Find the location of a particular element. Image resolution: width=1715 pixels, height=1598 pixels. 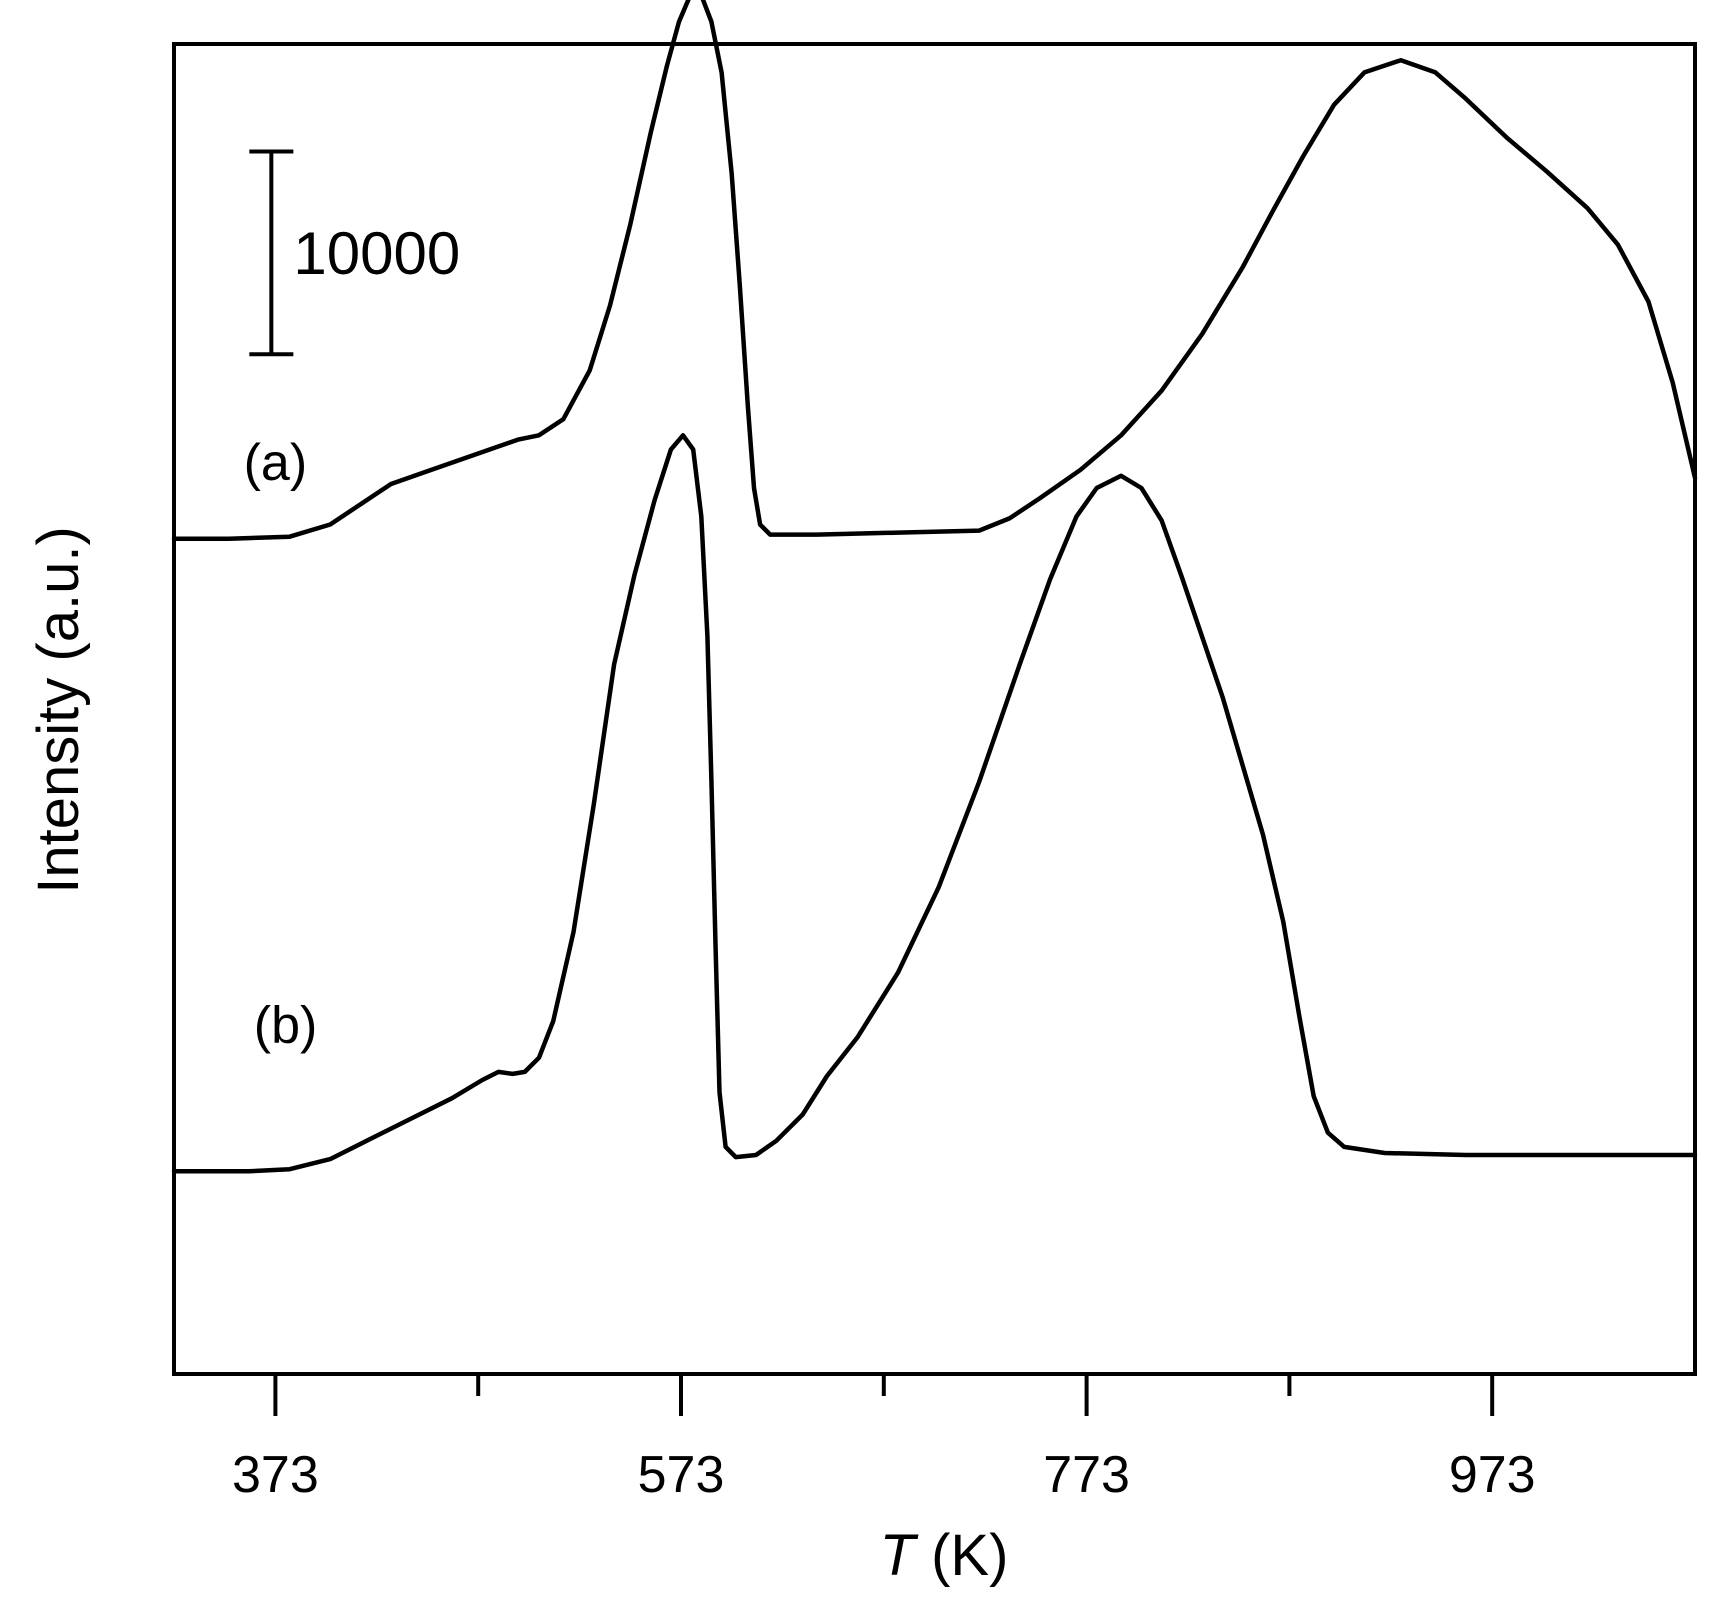

scale-bar: 10000 is located at coordinates (354, 253).